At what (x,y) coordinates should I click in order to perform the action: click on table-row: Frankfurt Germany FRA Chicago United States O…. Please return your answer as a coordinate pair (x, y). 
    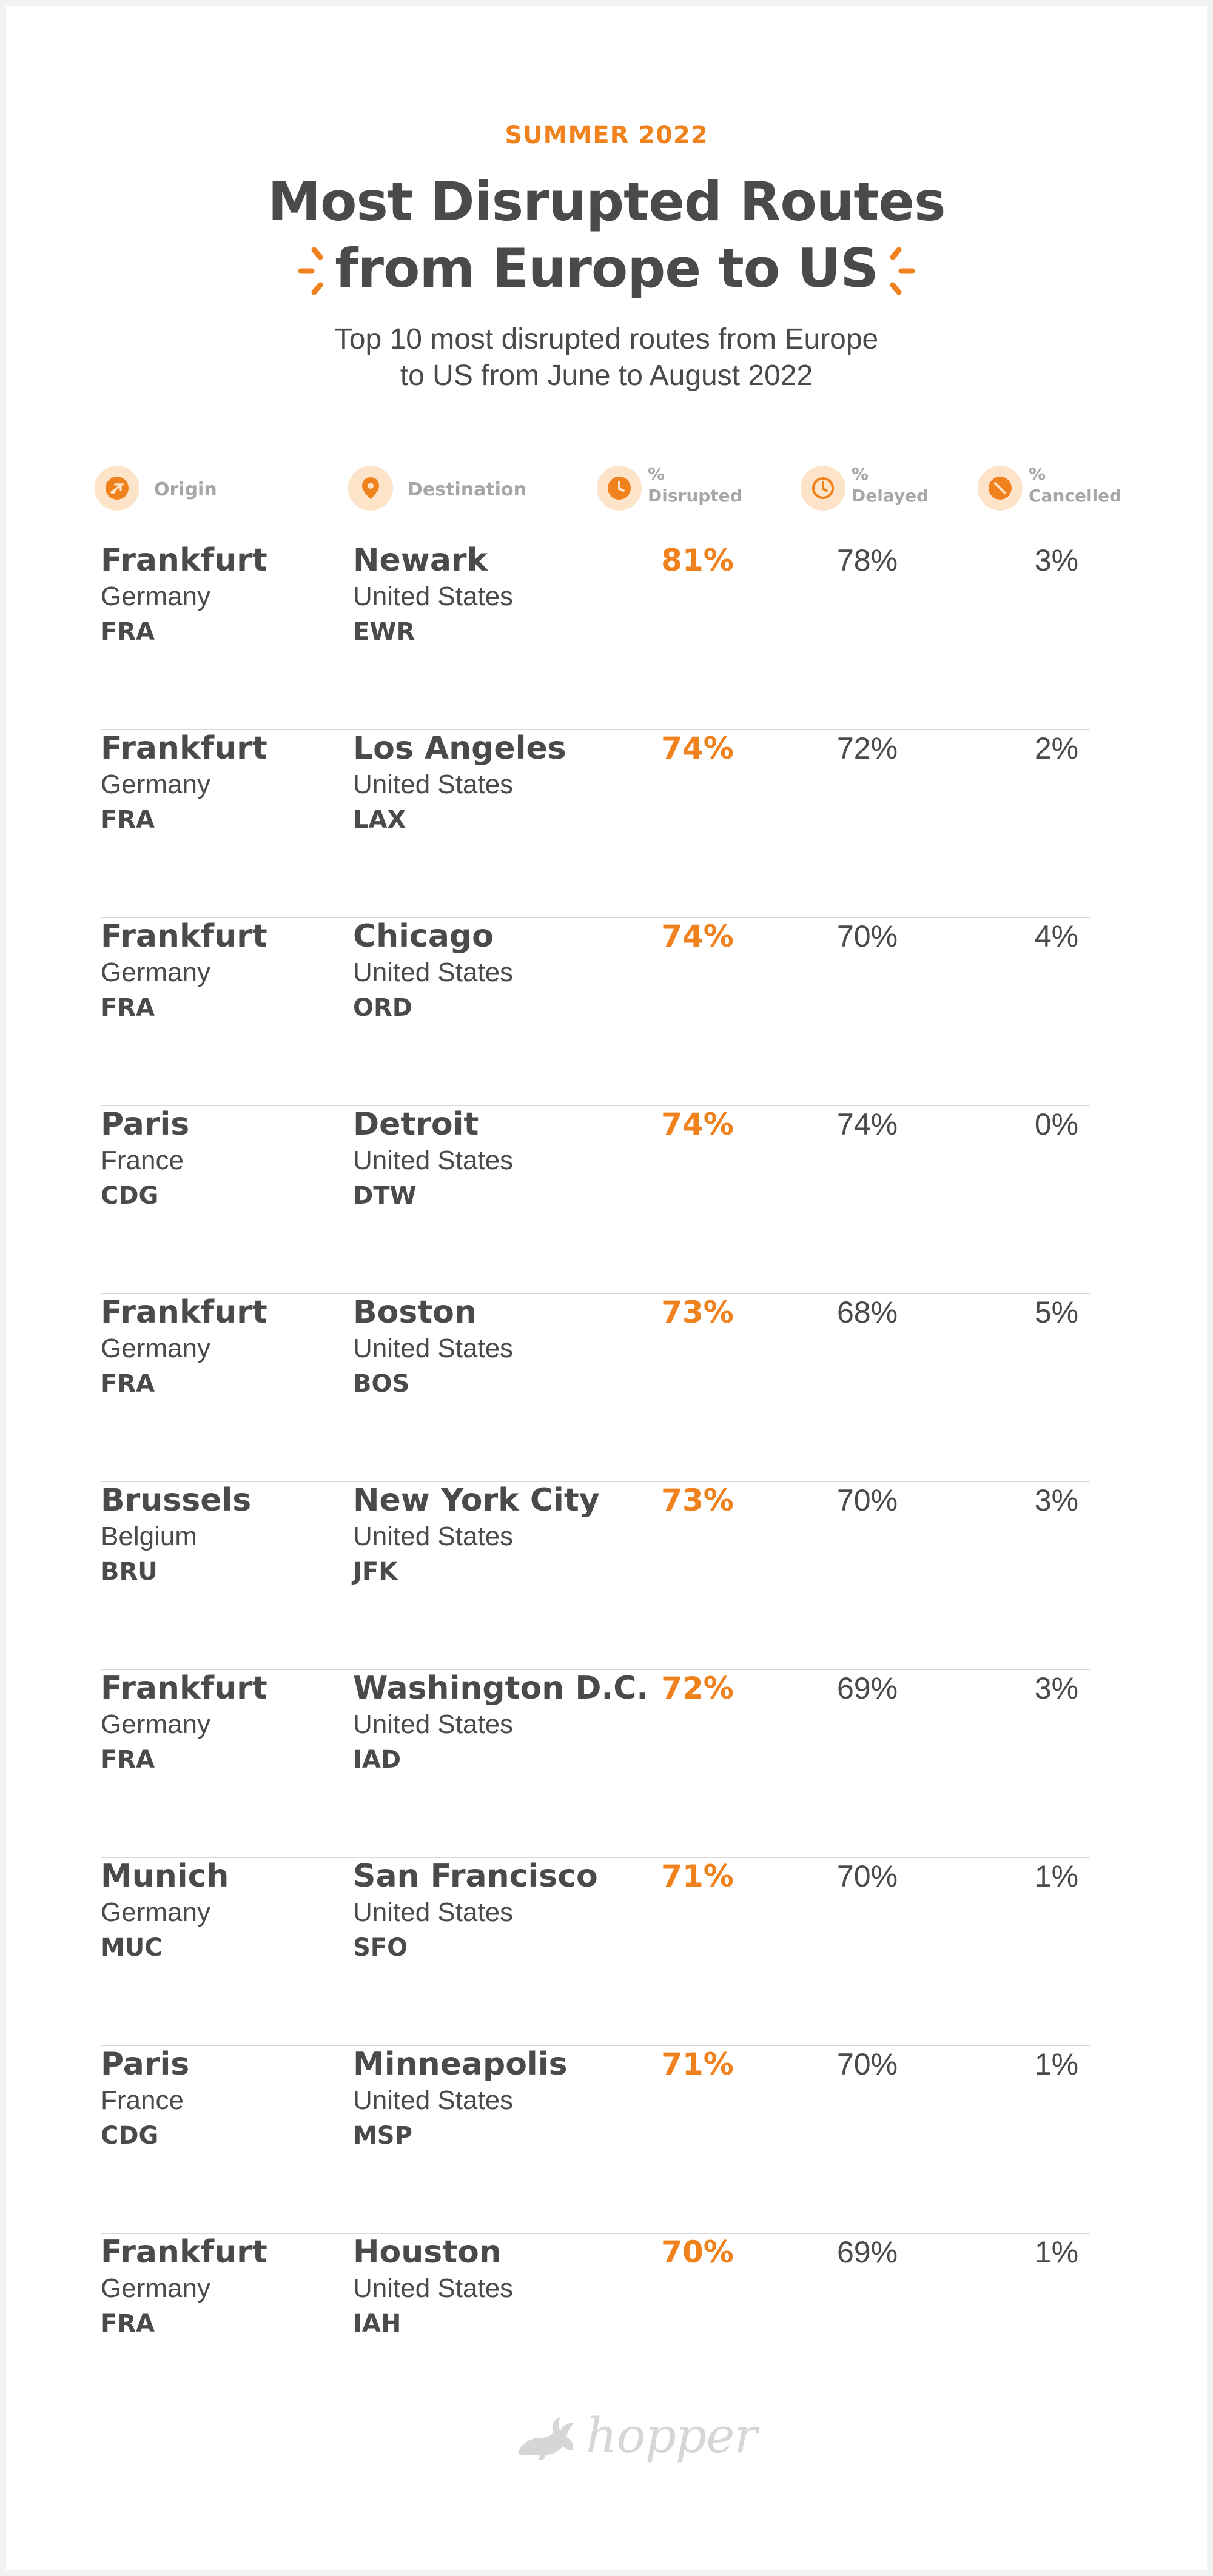
    Looking at the image, I should click on (596, 1012).